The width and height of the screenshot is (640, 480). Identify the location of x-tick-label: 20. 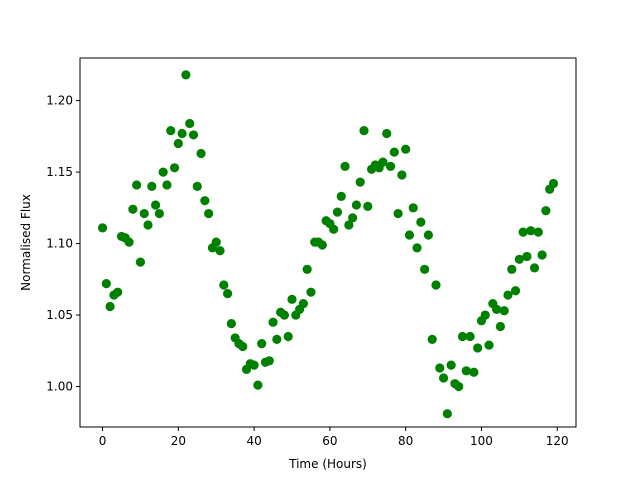
(178, 441).